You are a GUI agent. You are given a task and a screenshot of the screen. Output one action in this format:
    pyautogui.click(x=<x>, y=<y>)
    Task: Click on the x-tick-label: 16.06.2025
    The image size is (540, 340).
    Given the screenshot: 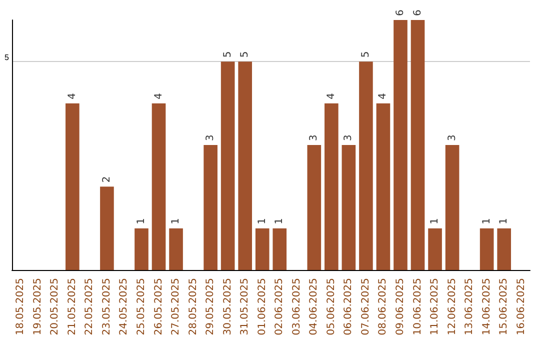 What is the action you would take?
    pyautogui.click(x=521, y=307)
    